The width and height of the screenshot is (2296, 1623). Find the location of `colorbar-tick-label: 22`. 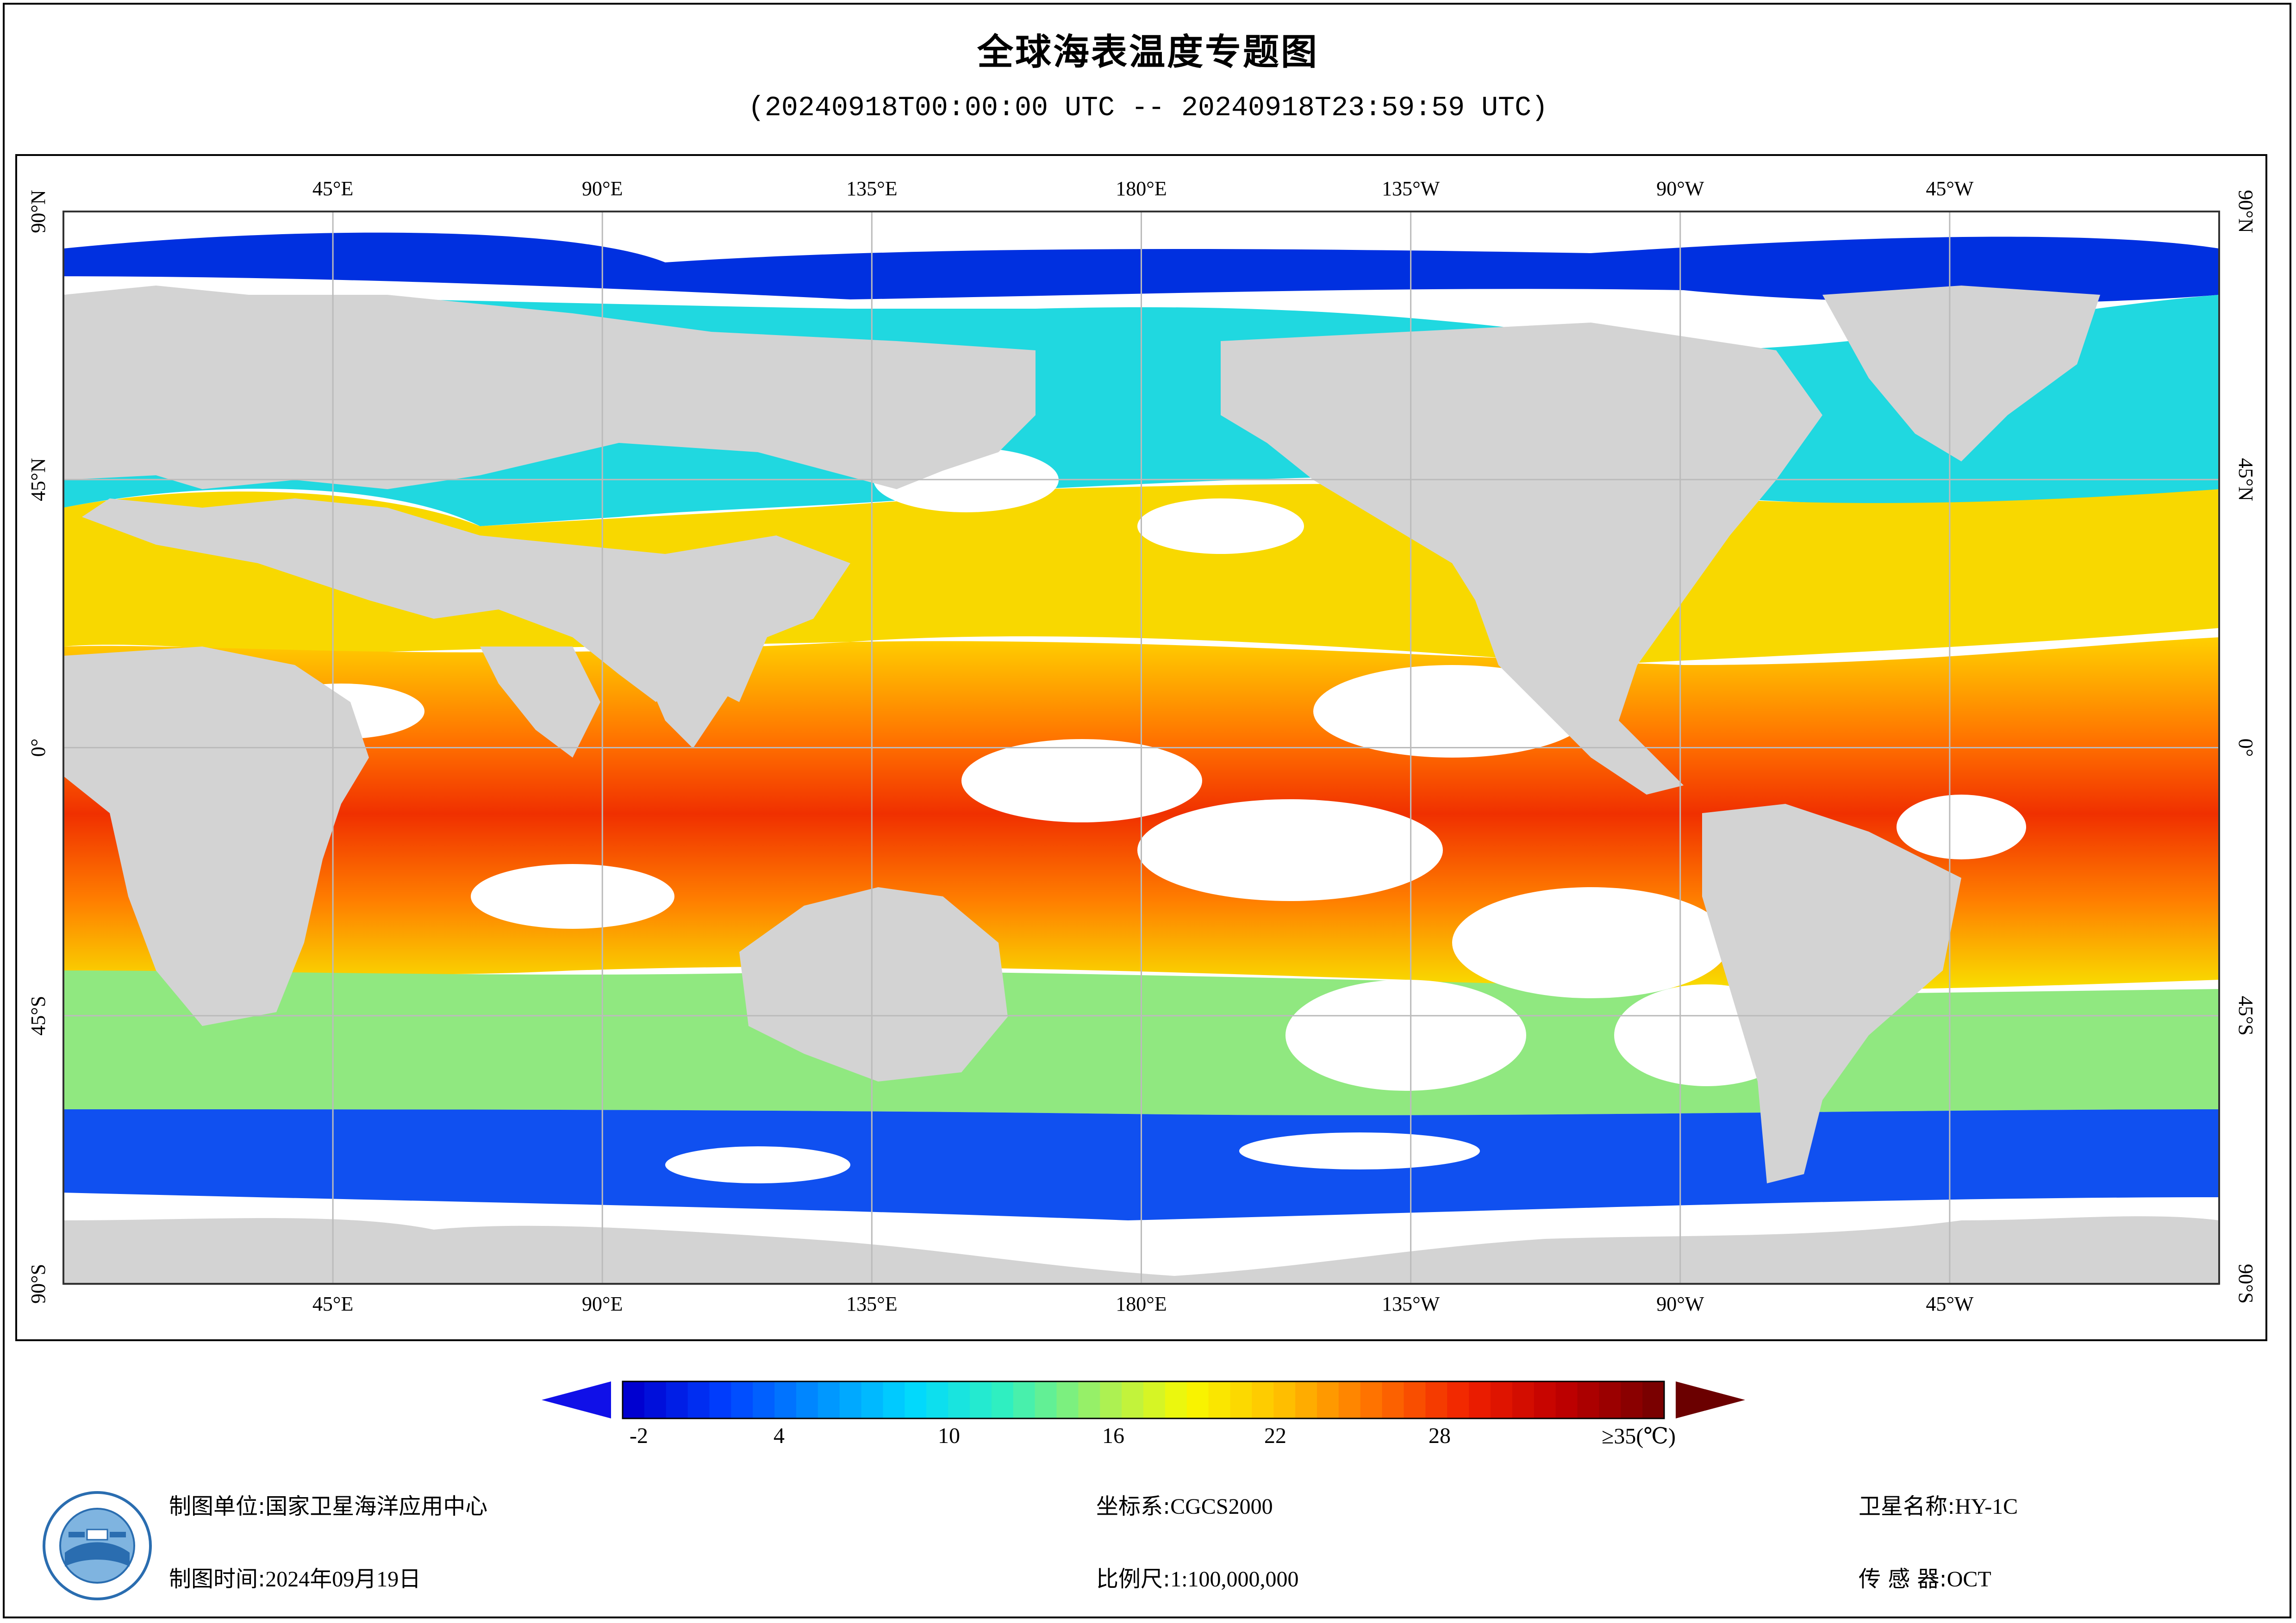

colorbar-tick-label: 22 is located at coordinates (1275, 1436).